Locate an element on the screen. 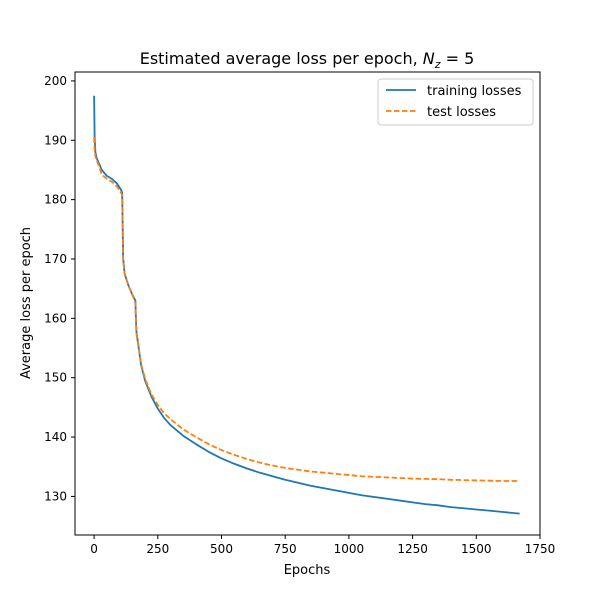 The image size is (600, 600). x-tick-label: 0 is located at coordinates (94, 549).